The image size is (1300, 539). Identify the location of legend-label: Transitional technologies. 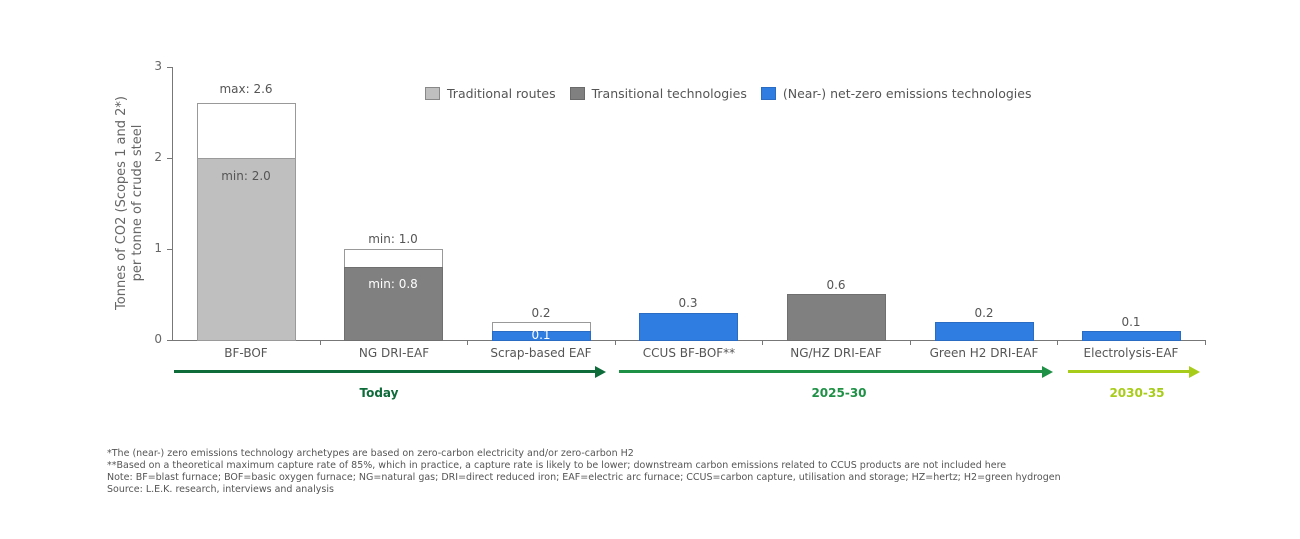
(669, 93).